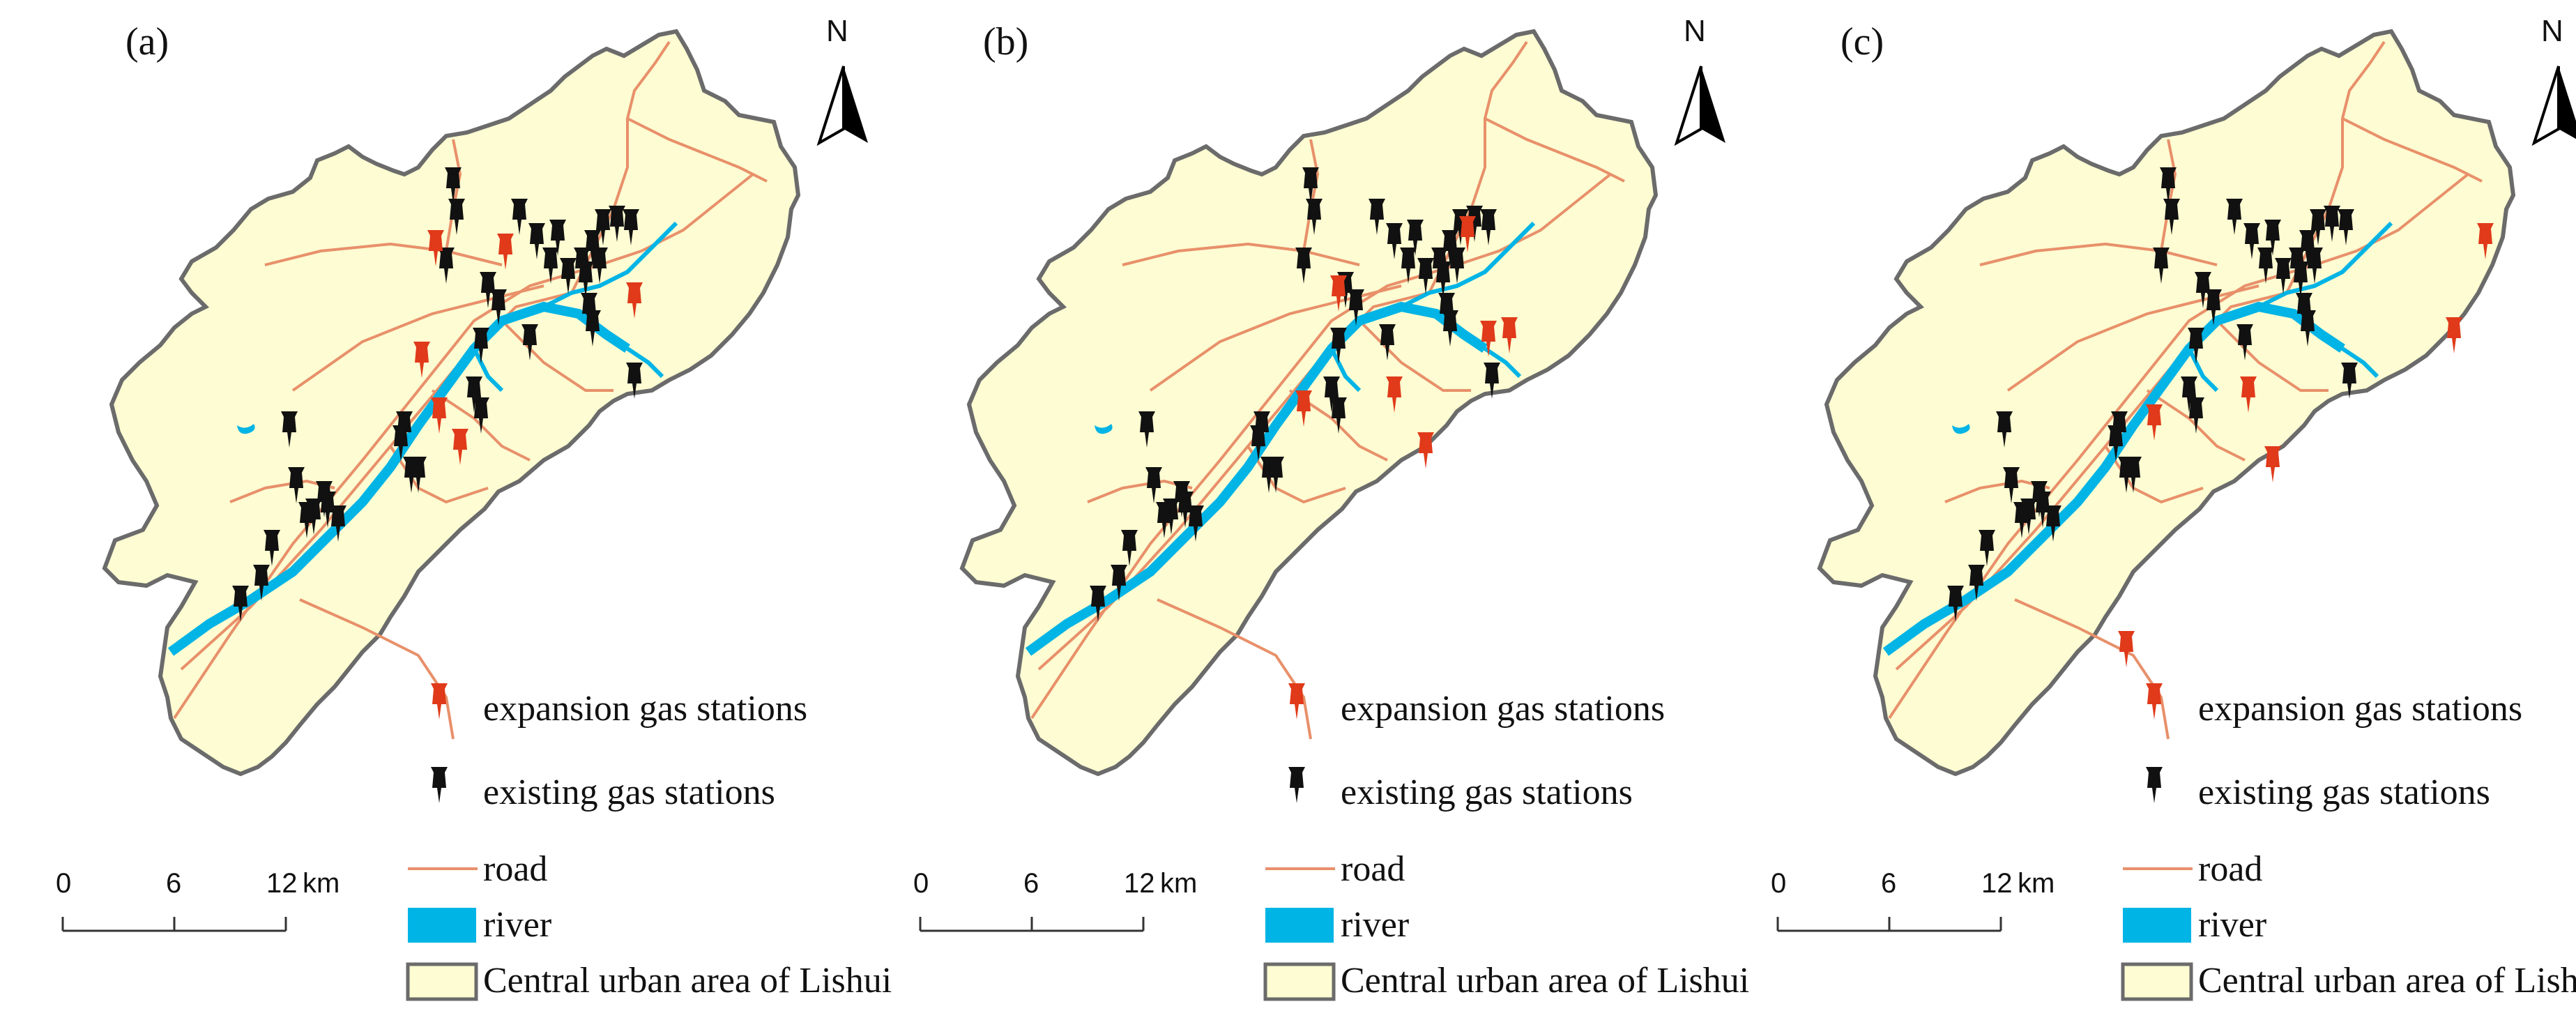  What do you see at coordinates (147, 41) in the screenshot?
I see `panel-label: (a)` at bounding box center [147, 41].